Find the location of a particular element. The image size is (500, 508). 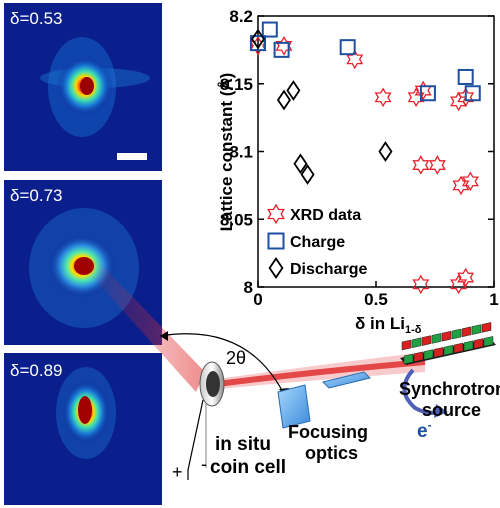

panel-label-3: δ=0.89 is located at coordinates (36, 370).